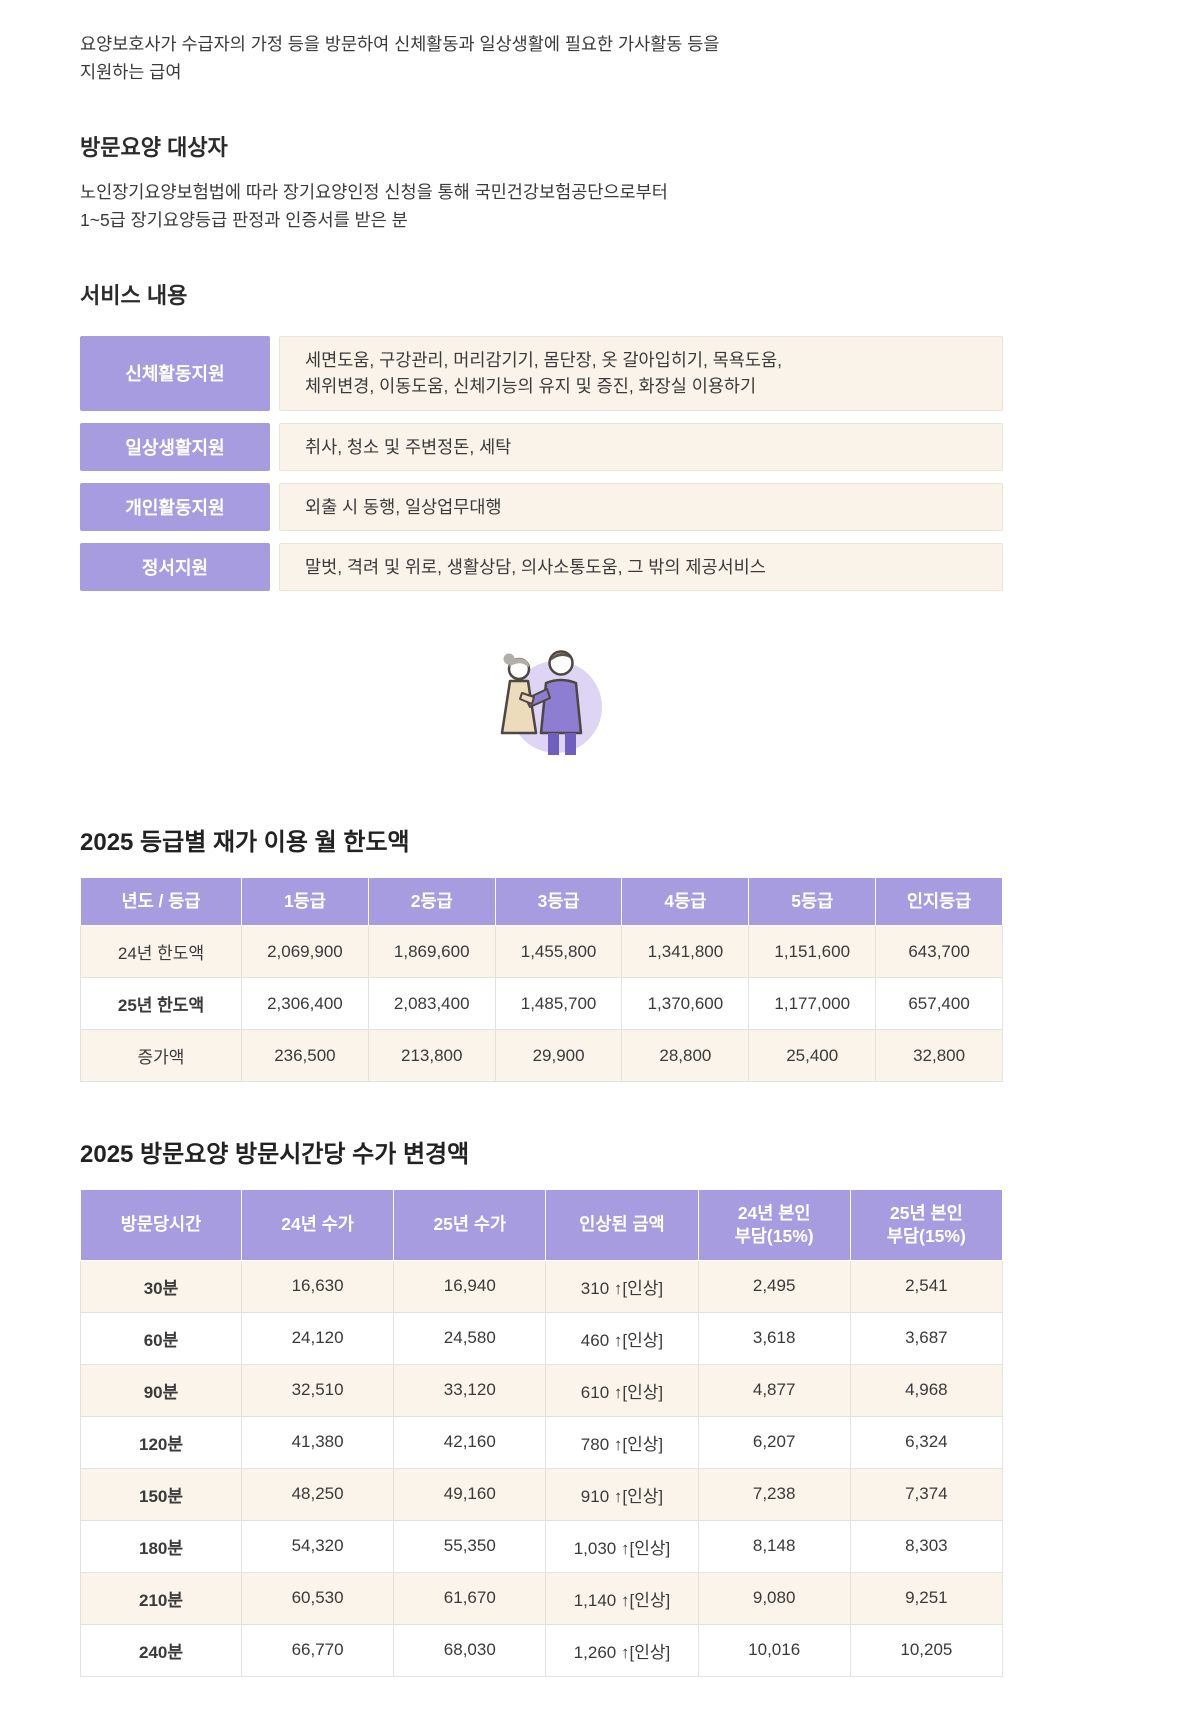 This screenshot has width=1200, height=1736. I want to click on column-header: 인상된 금액, so click(622, 1225).